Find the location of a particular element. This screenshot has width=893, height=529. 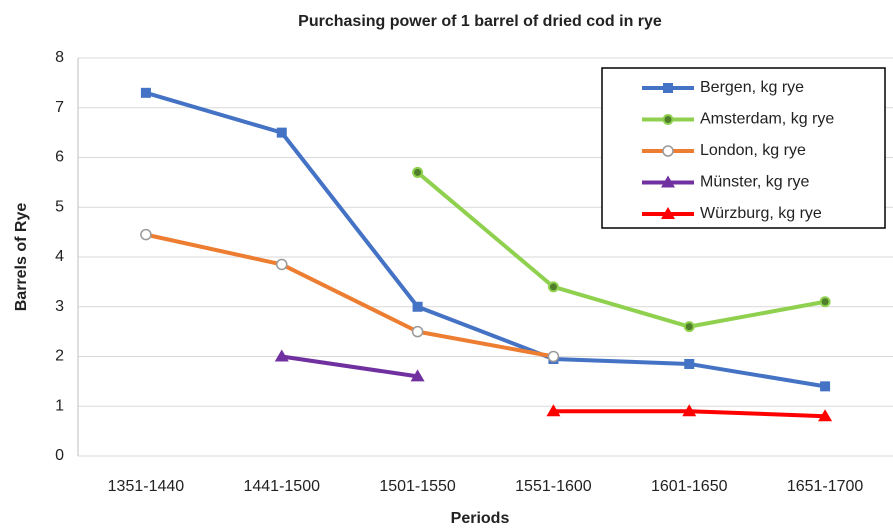

legend-label: London, kg rye is located at coordinates (753, 150).